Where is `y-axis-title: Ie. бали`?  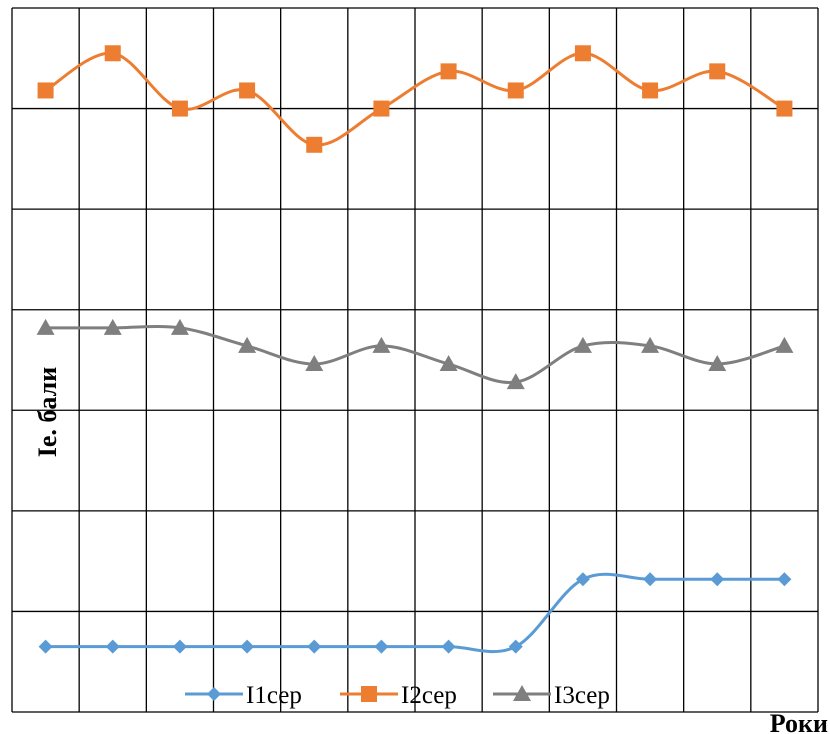 y-axis-title: Ie. бали is located at coordinates (47, 412).